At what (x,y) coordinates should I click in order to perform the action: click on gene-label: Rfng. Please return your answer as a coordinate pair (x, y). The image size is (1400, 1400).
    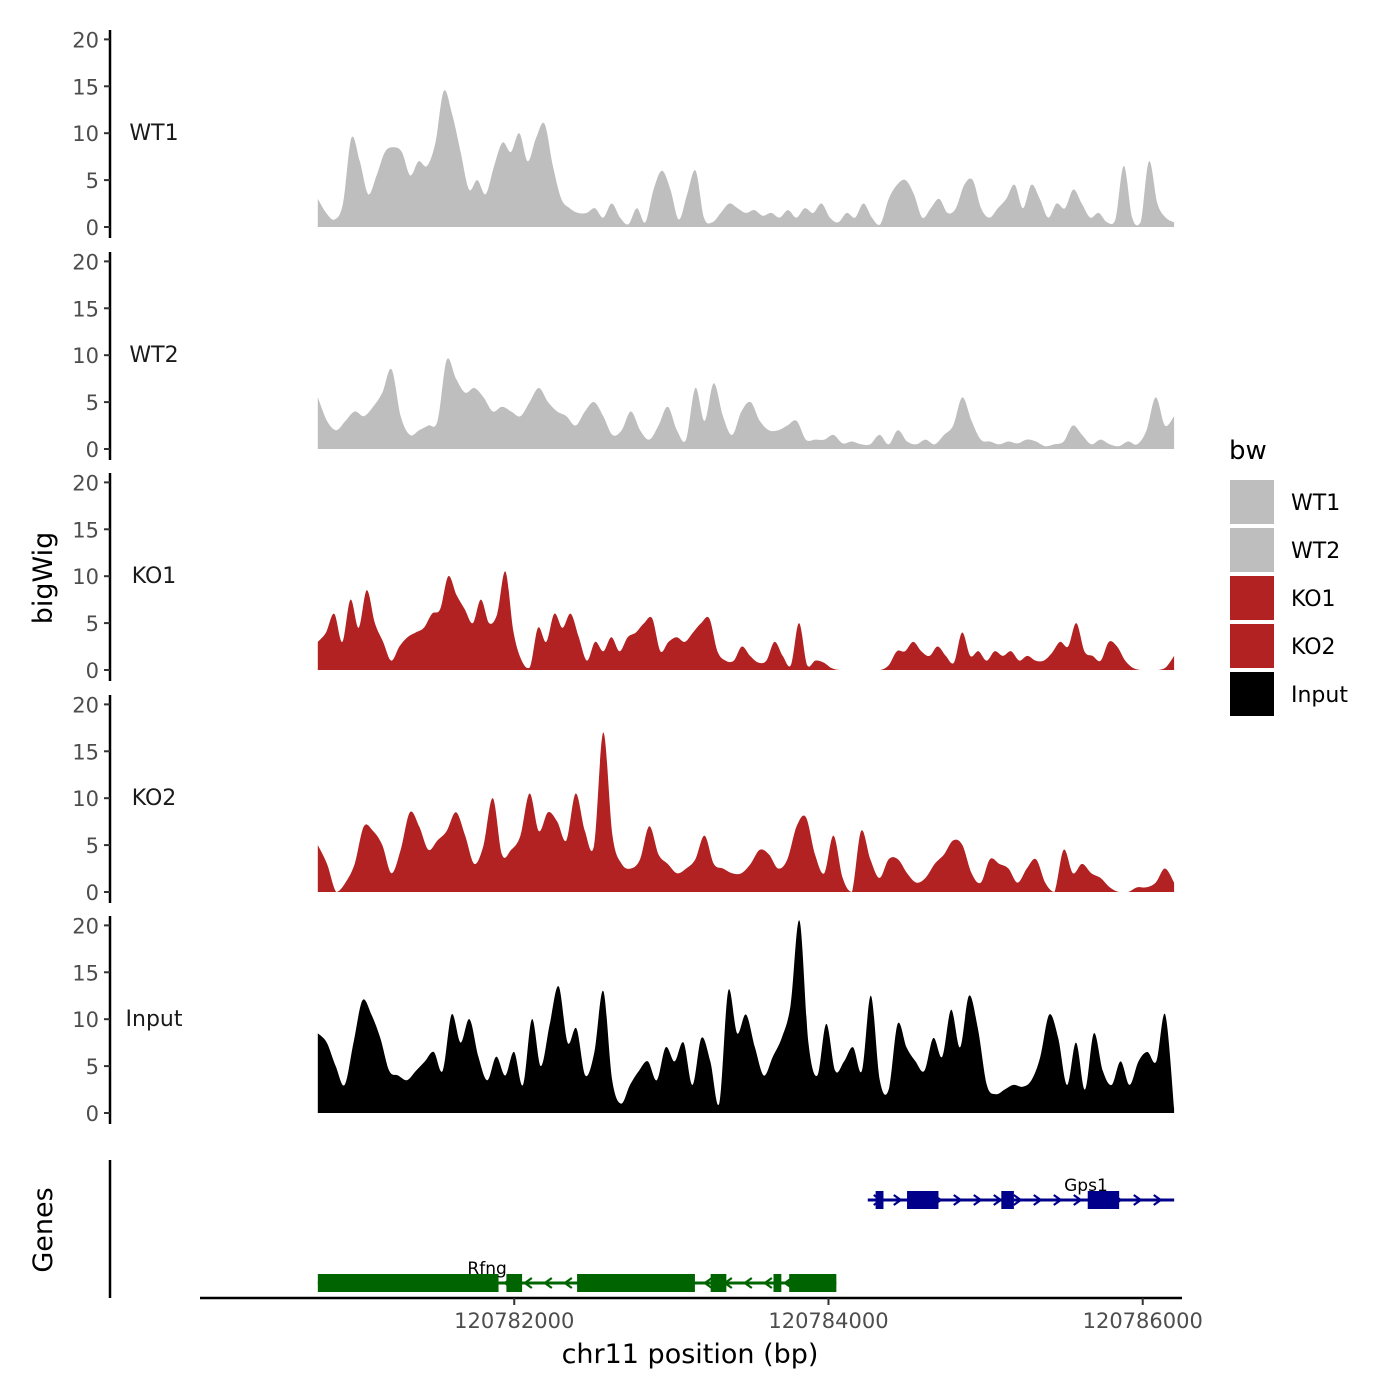
    Looking at the image, I should click on (486, 1269).